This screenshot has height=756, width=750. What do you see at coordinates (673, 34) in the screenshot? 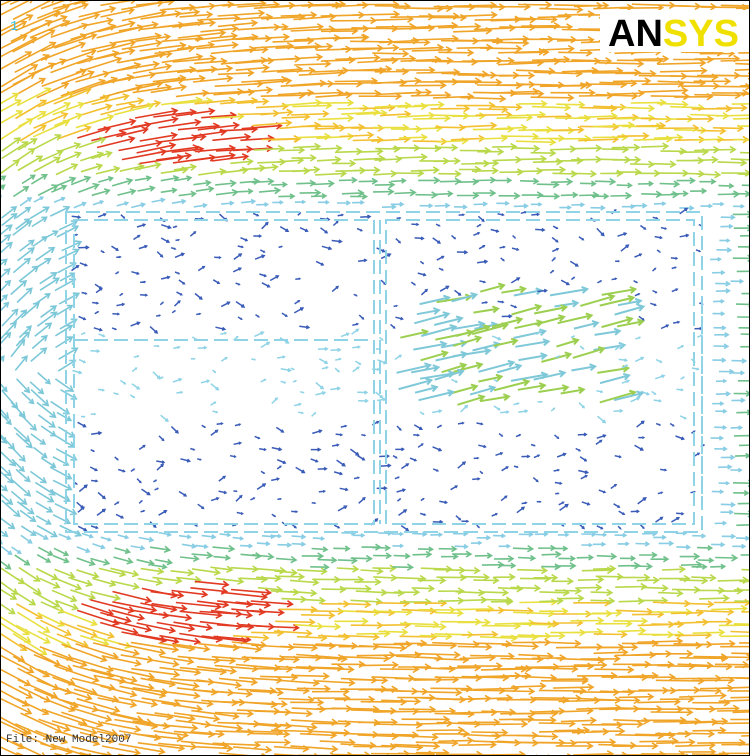
I see `logo: ANSYS` at bounding box center [673, 34].